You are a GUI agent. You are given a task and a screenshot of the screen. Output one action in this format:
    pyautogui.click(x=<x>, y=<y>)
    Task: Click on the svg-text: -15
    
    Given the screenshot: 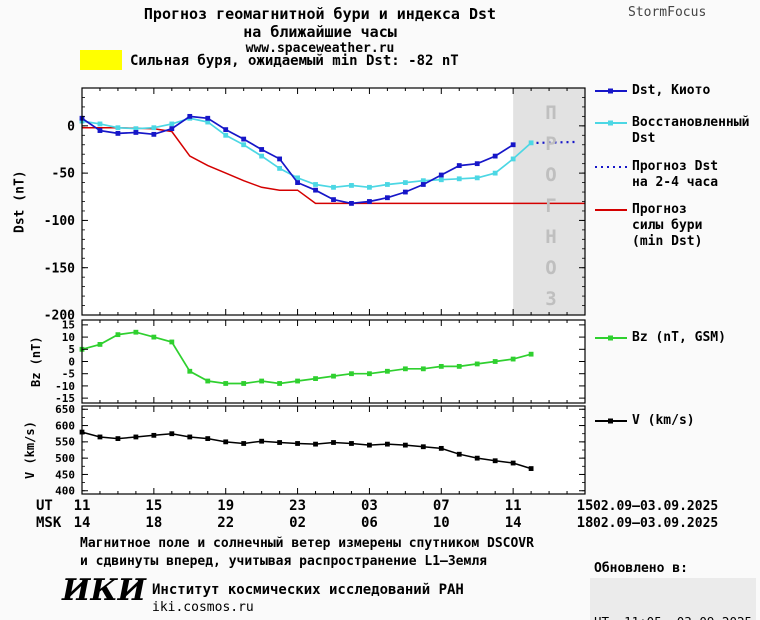 What is the action you would take?
    pyautogui.click(x=65, y=398)
    